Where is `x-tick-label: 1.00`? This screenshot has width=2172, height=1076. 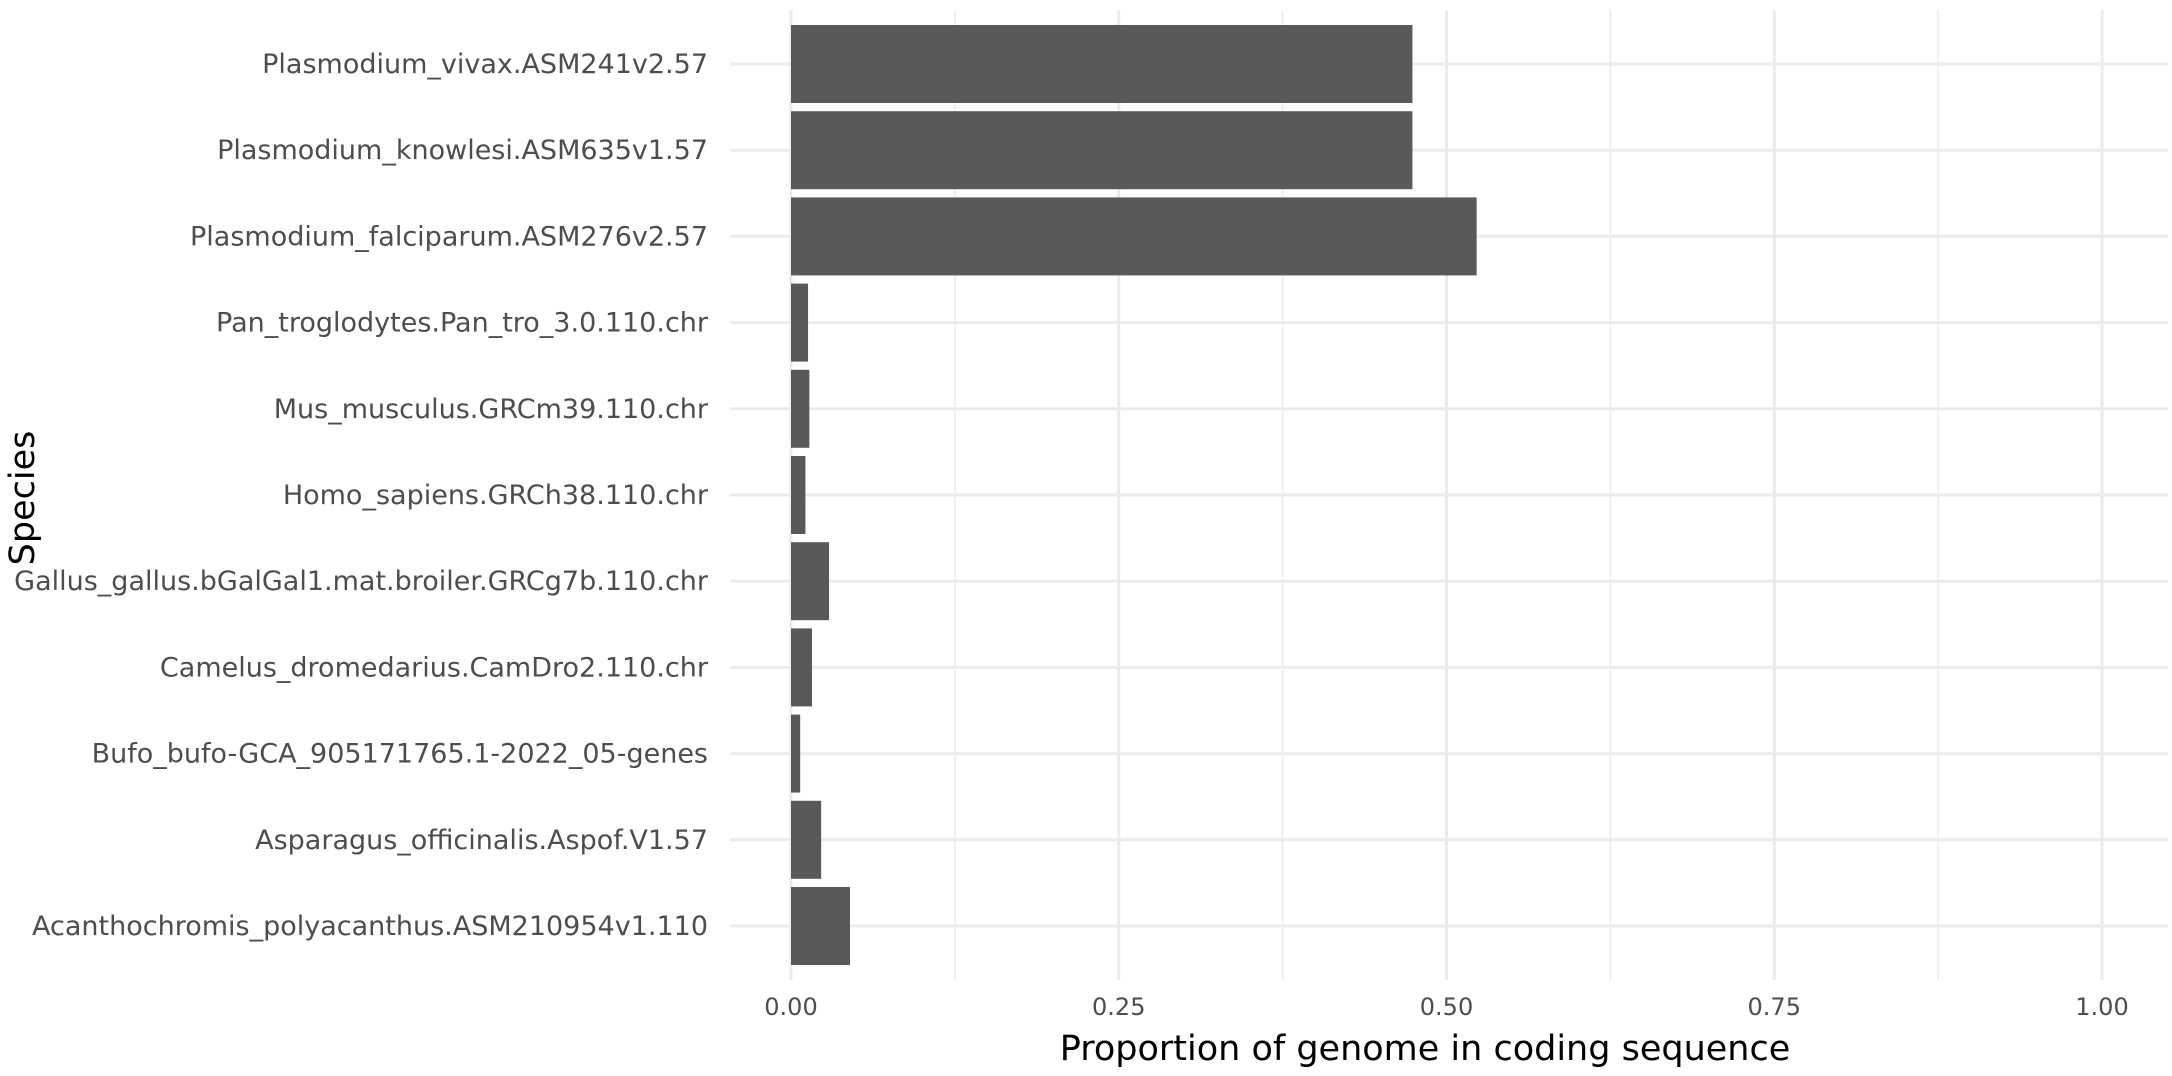
x-tick-label: 1.00 is located at coordinates (2101, 1007).